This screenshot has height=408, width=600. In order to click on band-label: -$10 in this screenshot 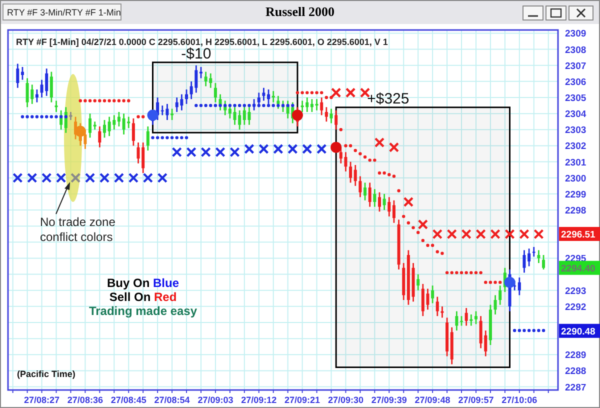, I will do `click(196, 53)`.